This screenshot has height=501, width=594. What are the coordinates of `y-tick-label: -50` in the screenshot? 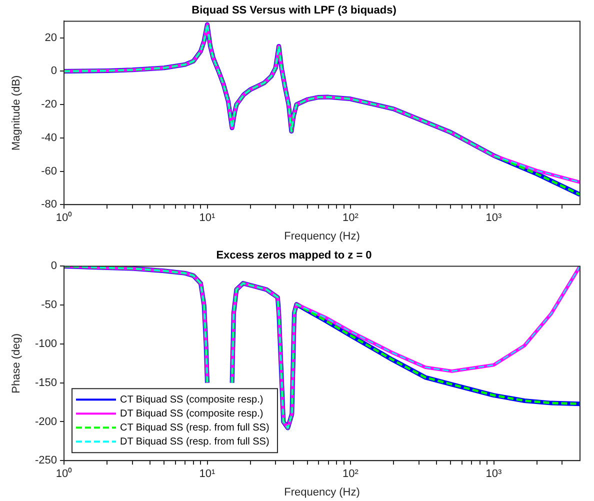 It's located at (49, 305).